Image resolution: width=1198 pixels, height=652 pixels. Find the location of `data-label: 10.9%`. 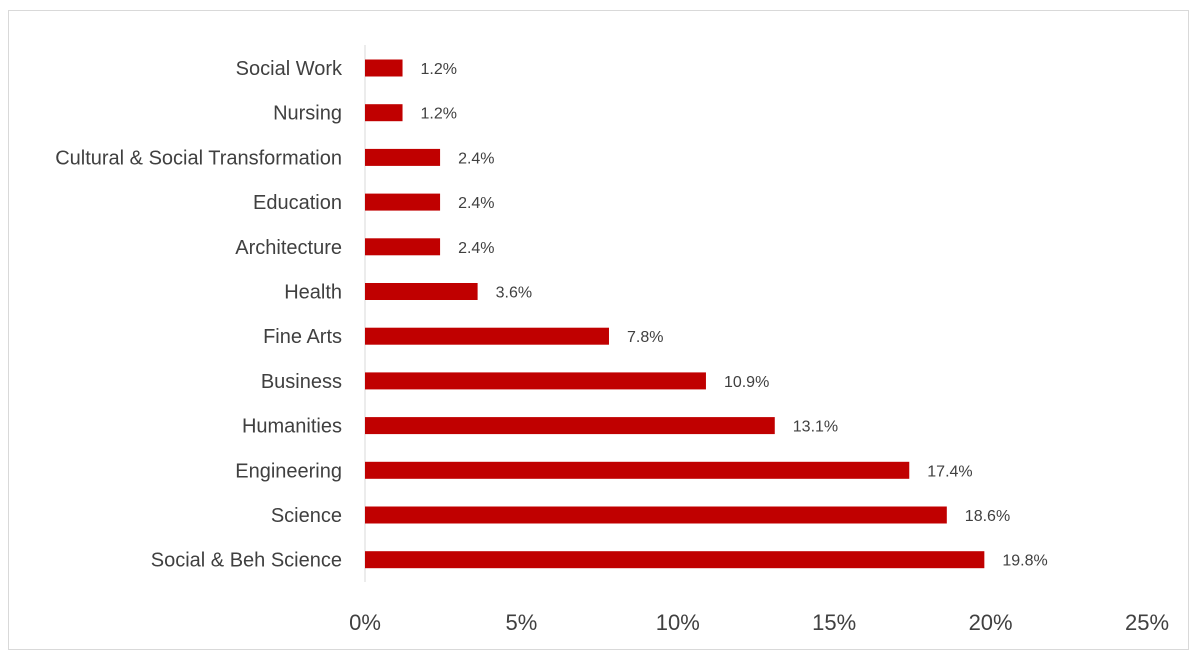

data-label: 10.9% is located at coordinates (746, 382).